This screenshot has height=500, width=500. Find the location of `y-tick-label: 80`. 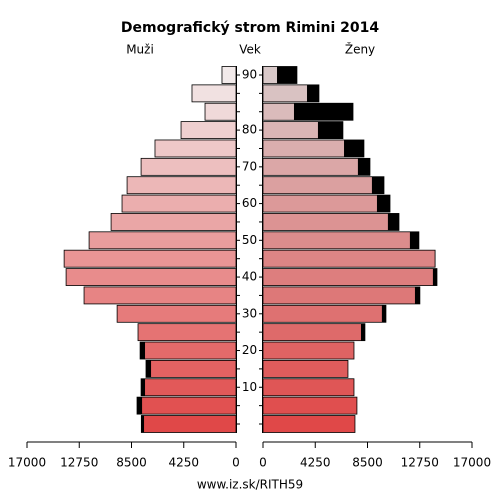

y-tick-label: 80 is located at coordinates (249, 130).